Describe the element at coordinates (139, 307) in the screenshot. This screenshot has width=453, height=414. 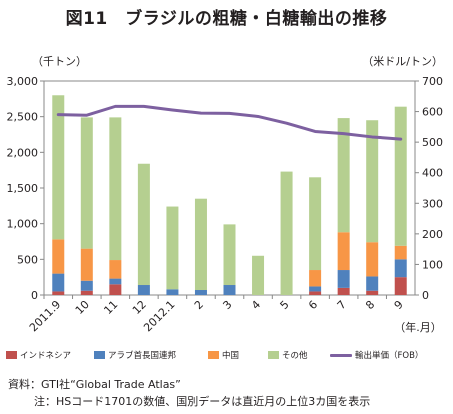
I see `x-tick-label: 12` at that location.